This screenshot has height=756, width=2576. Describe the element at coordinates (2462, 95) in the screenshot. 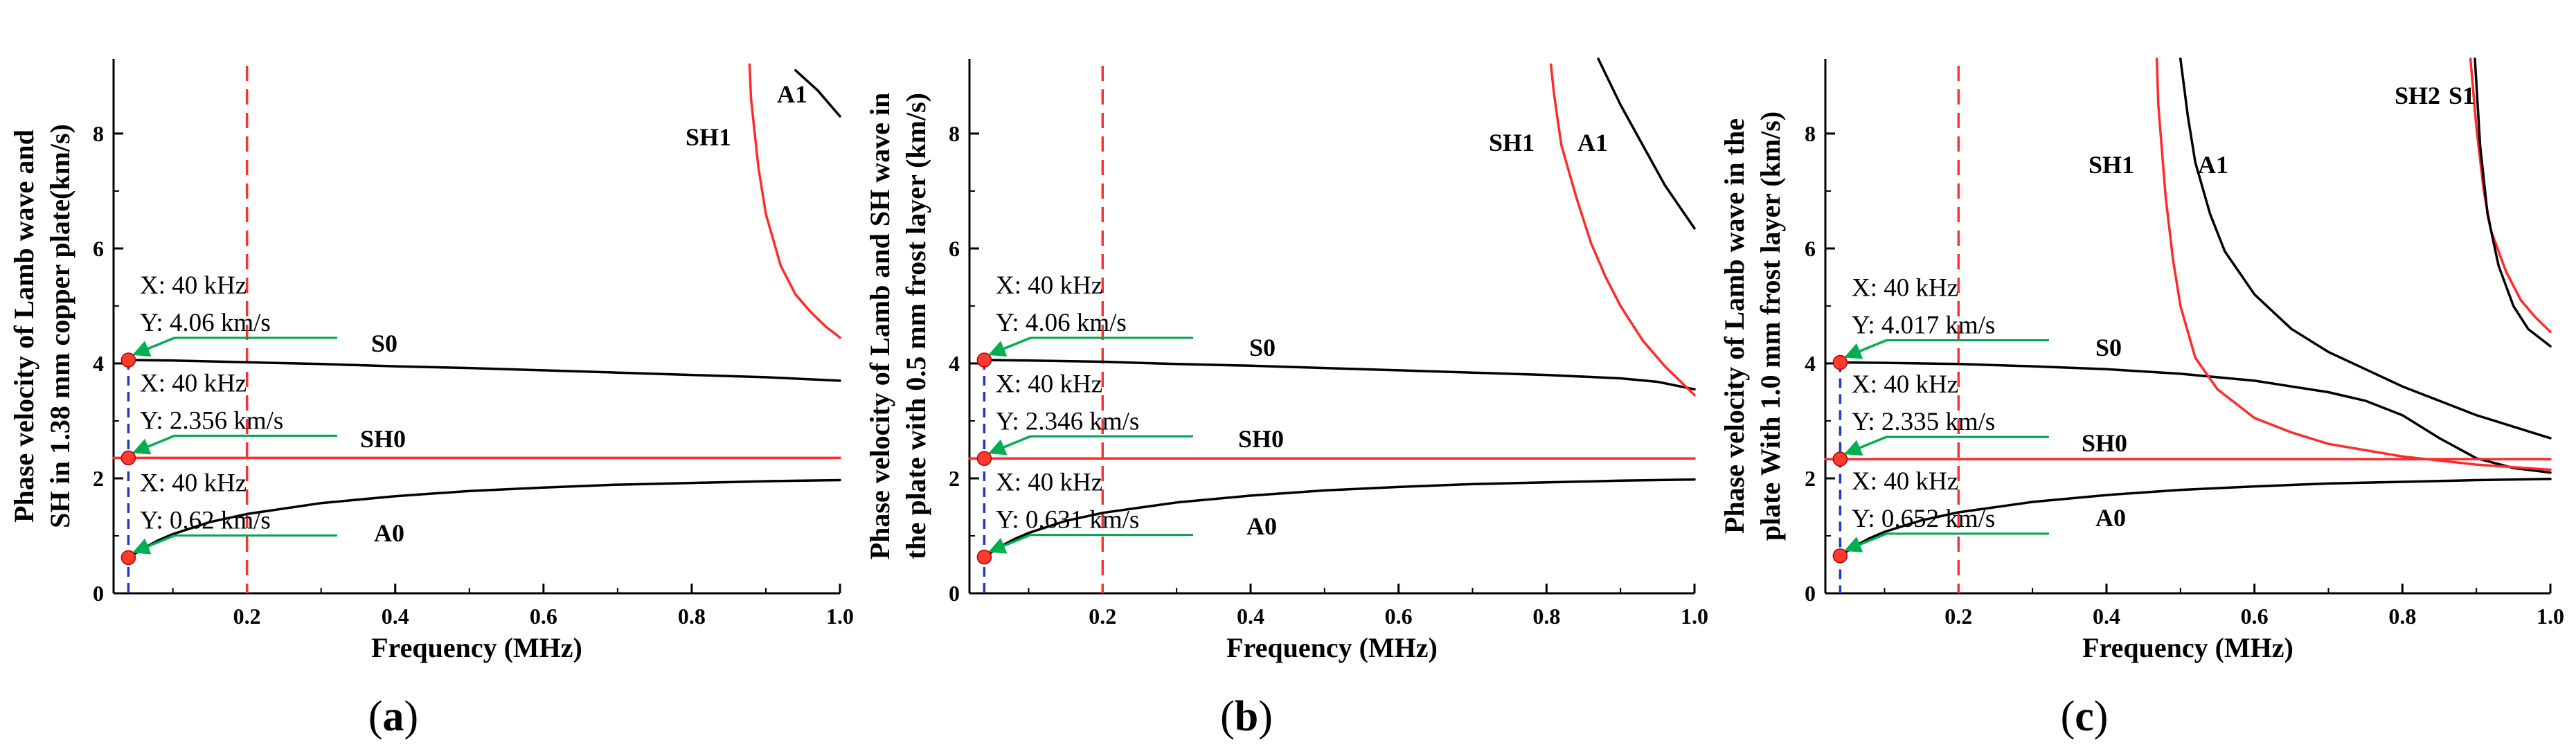

I see `mode-label-s1: S1` at that location.